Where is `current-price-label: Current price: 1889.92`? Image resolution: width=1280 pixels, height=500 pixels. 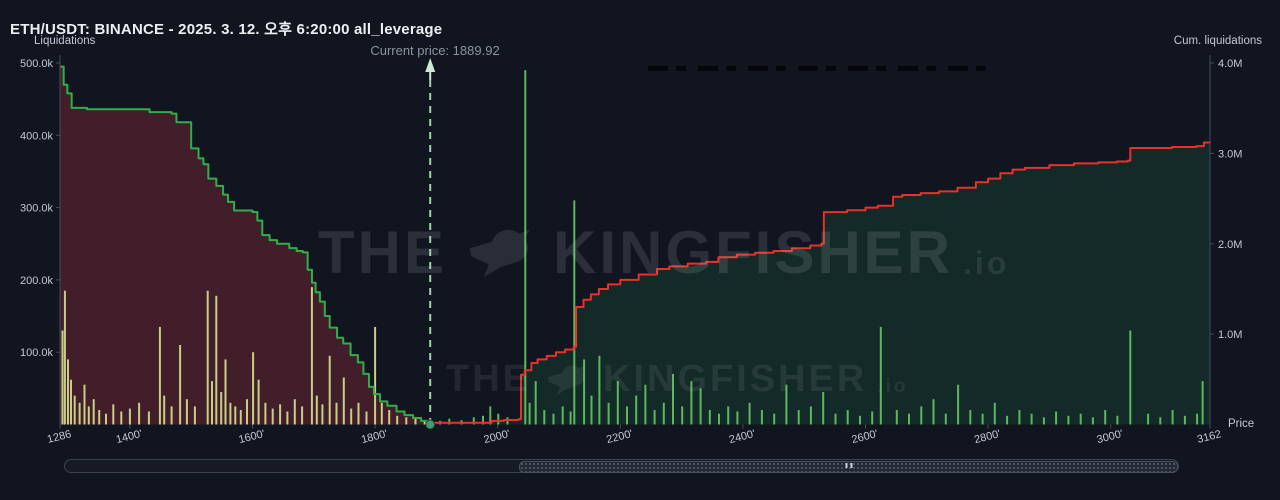
current-price-label: Current price: 1889.92 is located at coordinates (435, 50).